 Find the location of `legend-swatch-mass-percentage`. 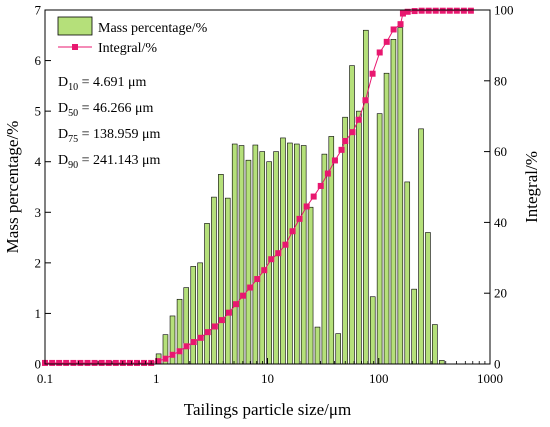

legend-swatch-mass-percentage is located at coordinates (75, 26).